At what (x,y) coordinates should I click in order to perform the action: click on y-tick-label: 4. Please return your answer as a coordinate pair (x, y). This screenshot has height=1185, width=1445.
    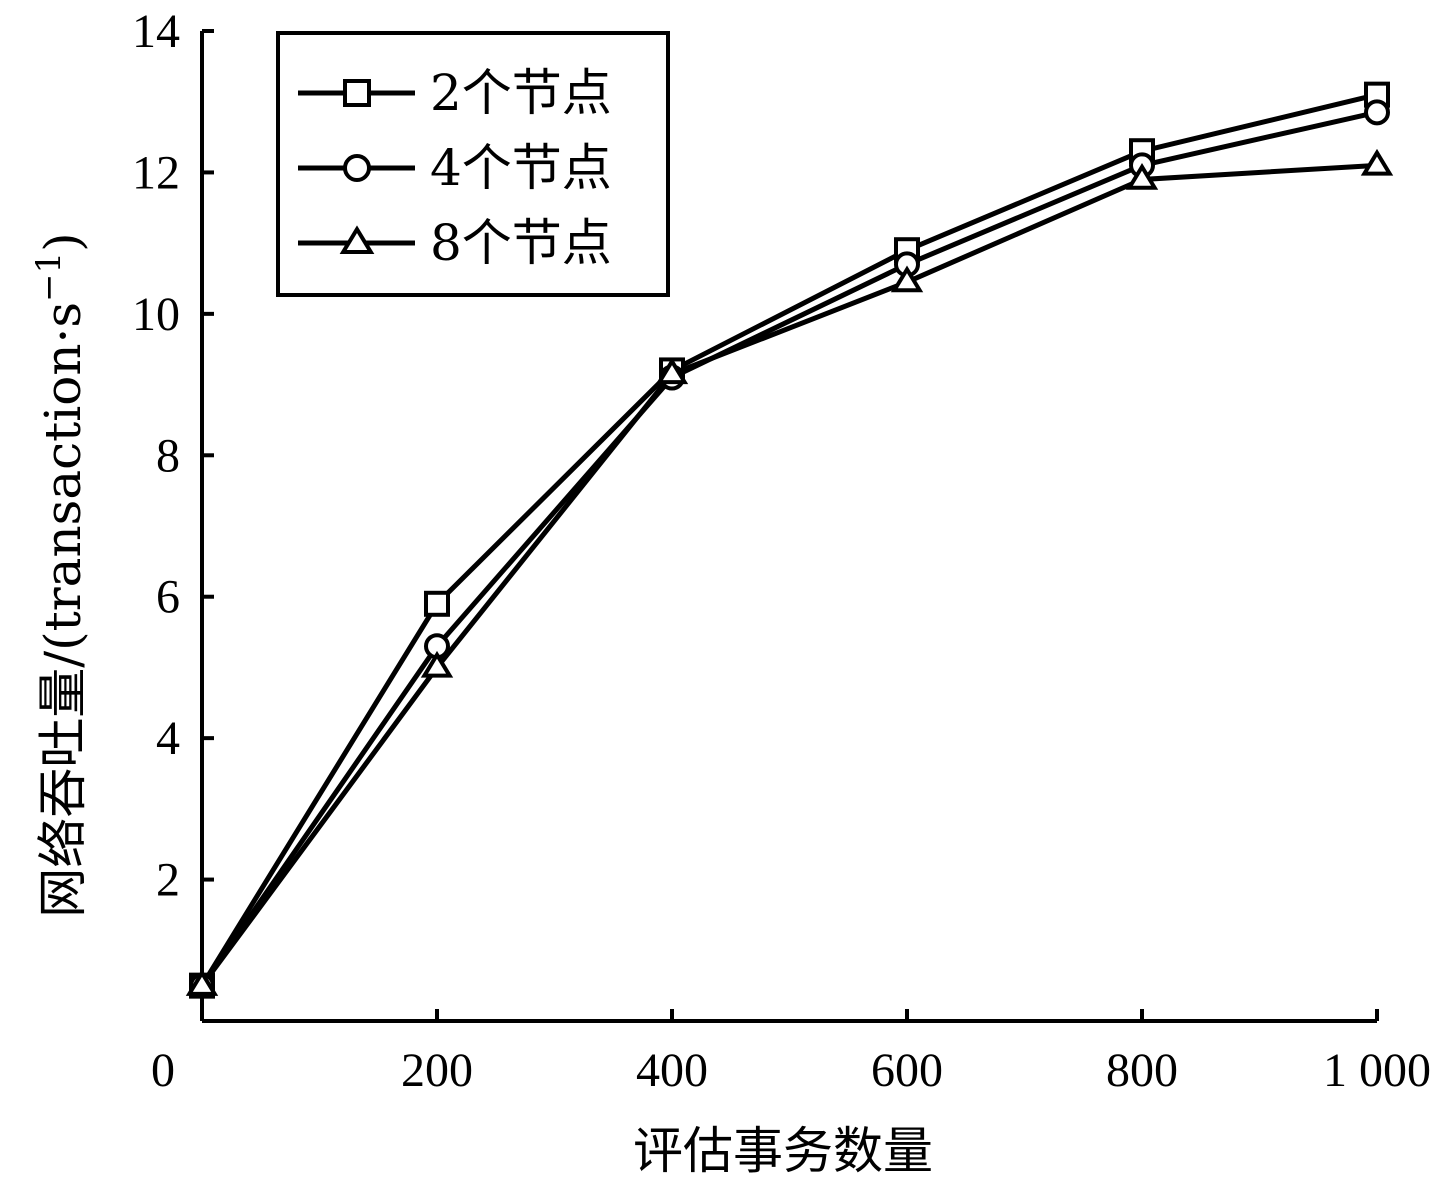
    Looking at the image, I should click on (168, 738).